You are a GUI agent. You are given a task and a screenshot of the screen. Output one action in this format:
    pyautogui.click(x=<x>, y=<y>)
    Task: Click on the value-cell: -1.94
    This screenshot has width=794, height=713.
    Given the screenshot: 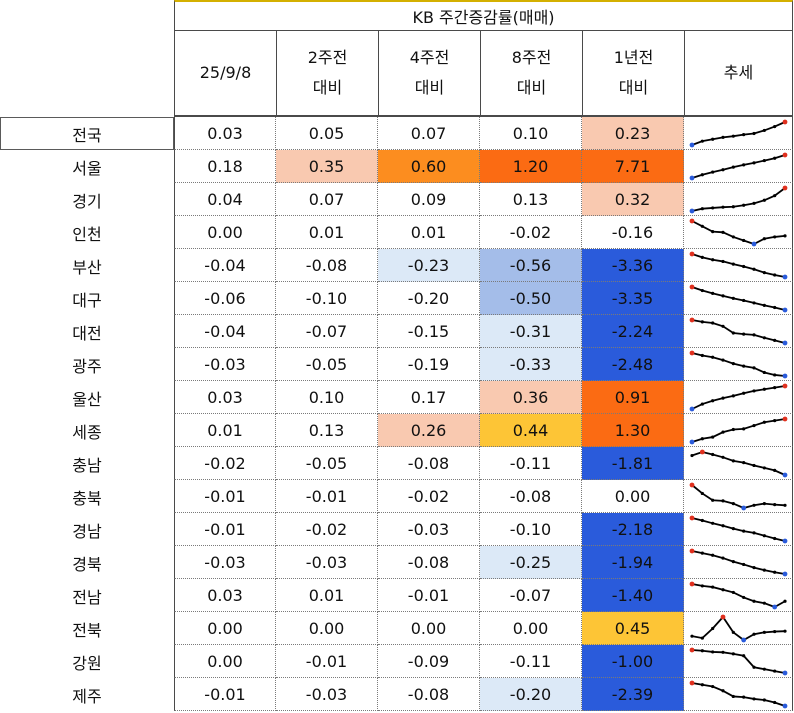 What is the action you would take?
    pyautogui.click(x=633, y=562)
    